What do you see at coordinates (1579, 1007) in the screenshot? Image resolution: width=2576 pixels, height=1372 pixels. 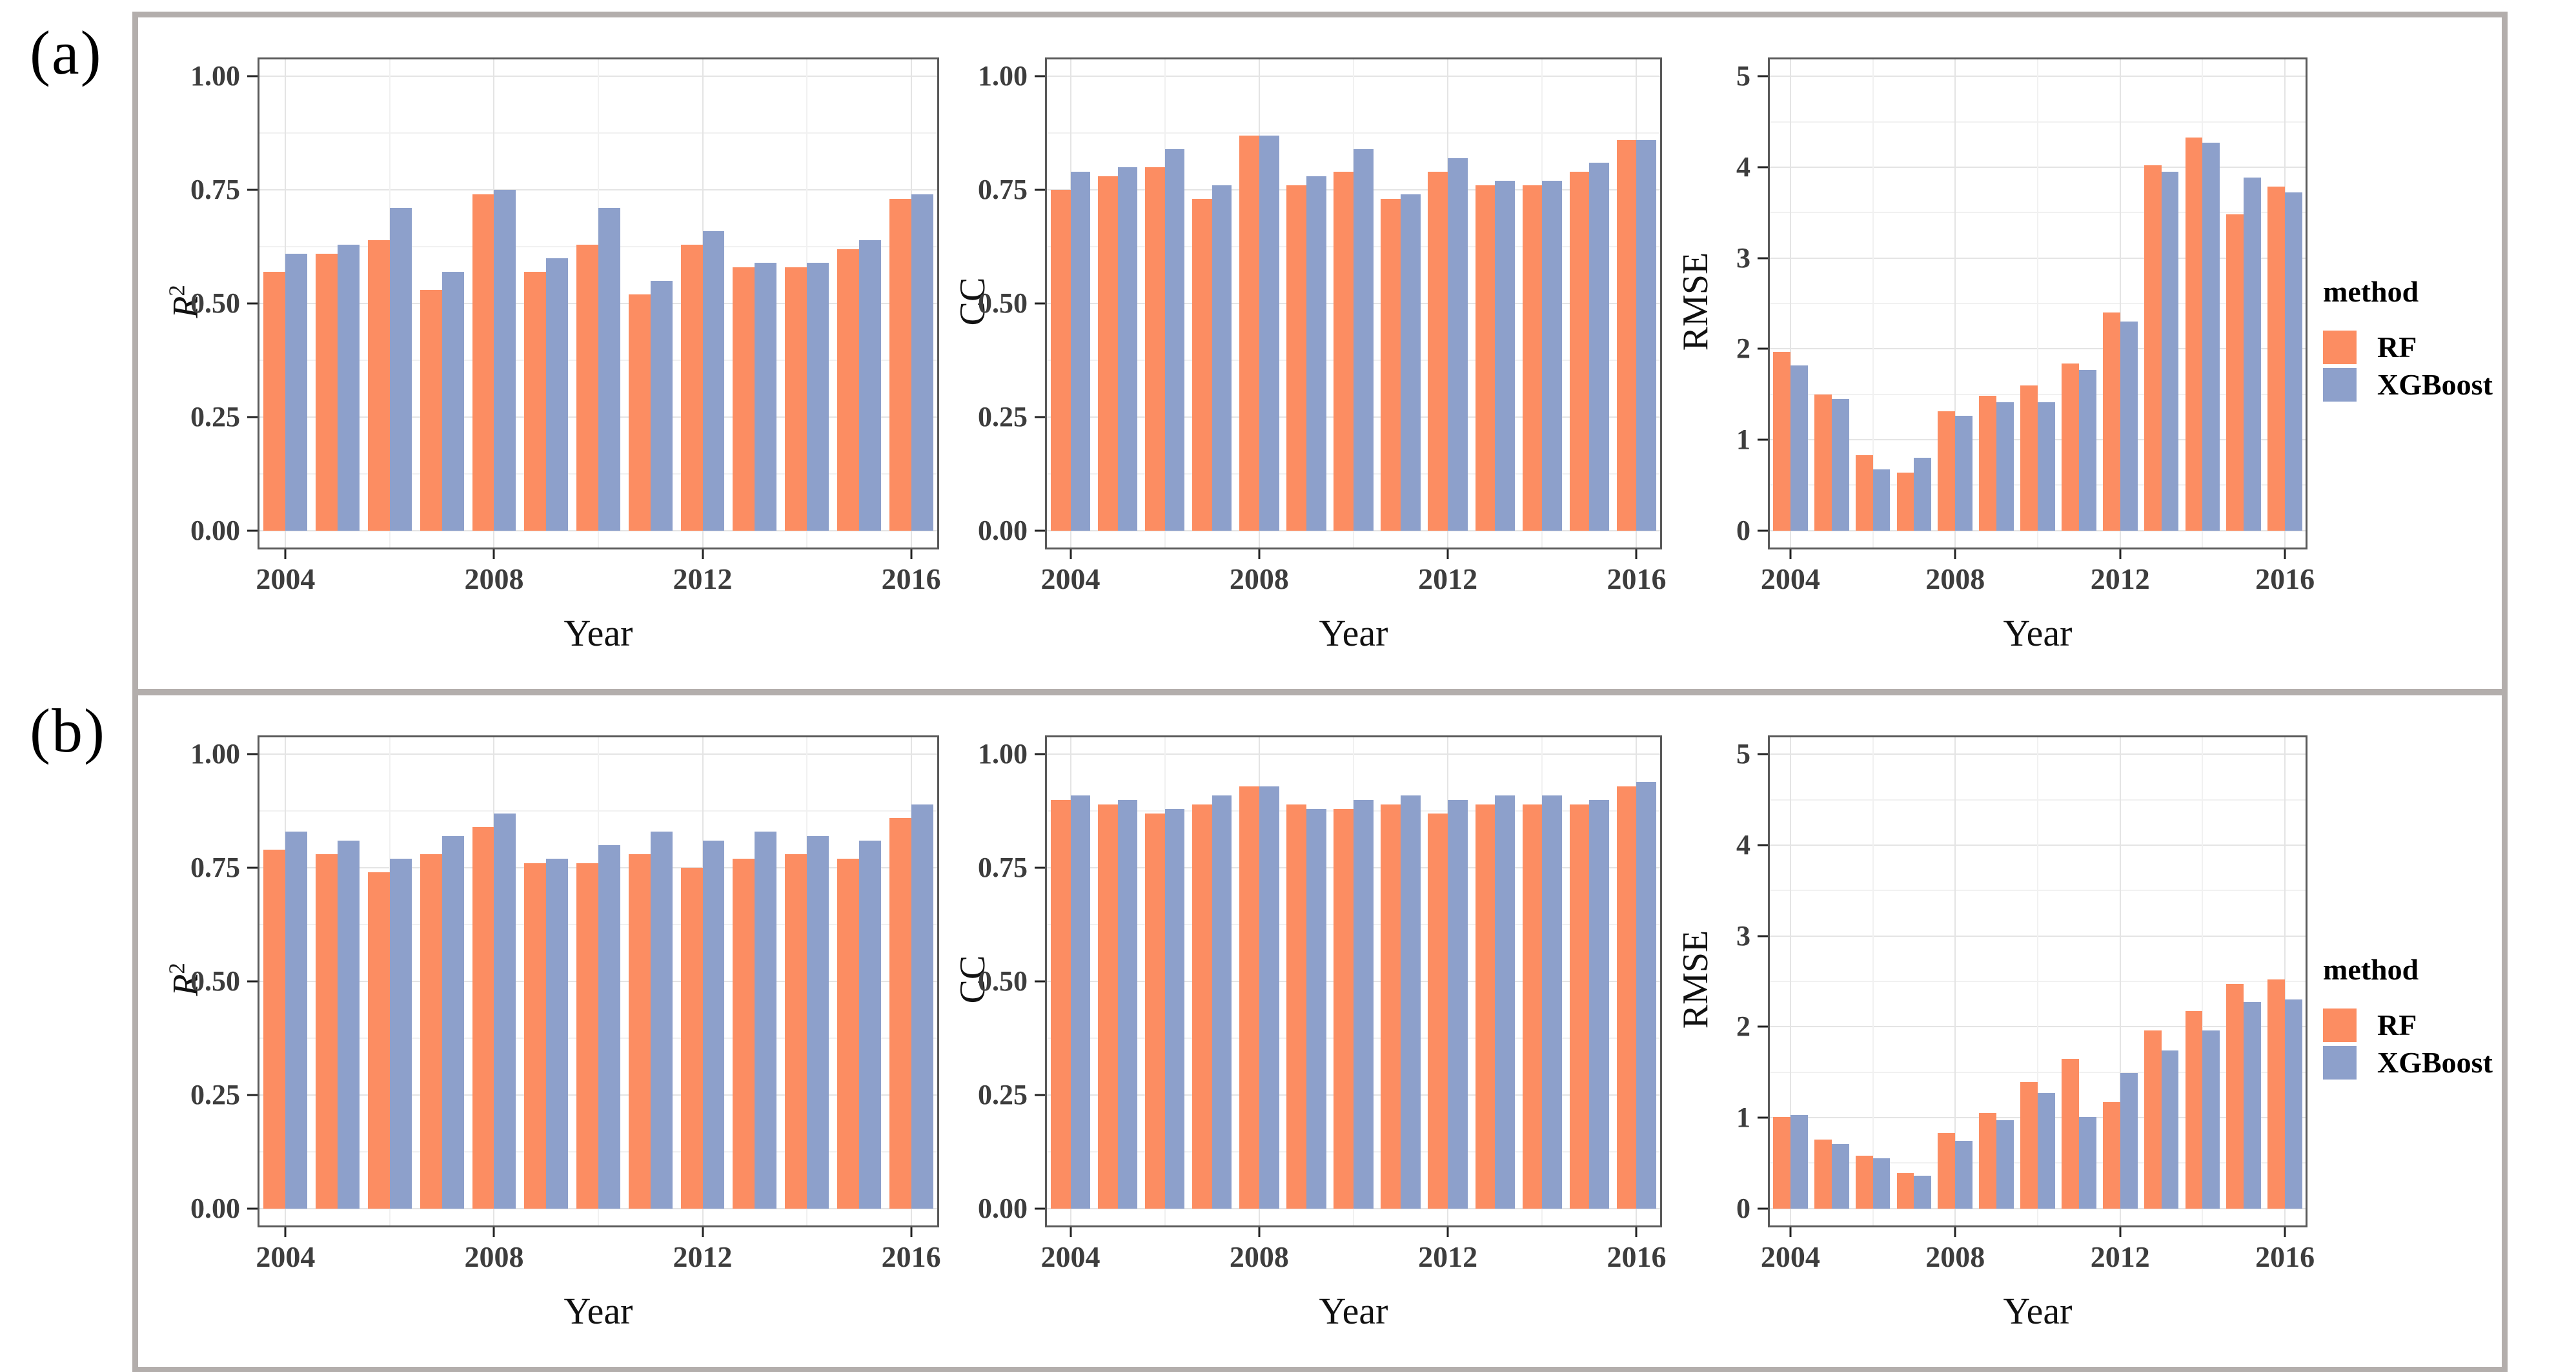 I see `bar-rf-2015` at bounding box center [1579, 1007].